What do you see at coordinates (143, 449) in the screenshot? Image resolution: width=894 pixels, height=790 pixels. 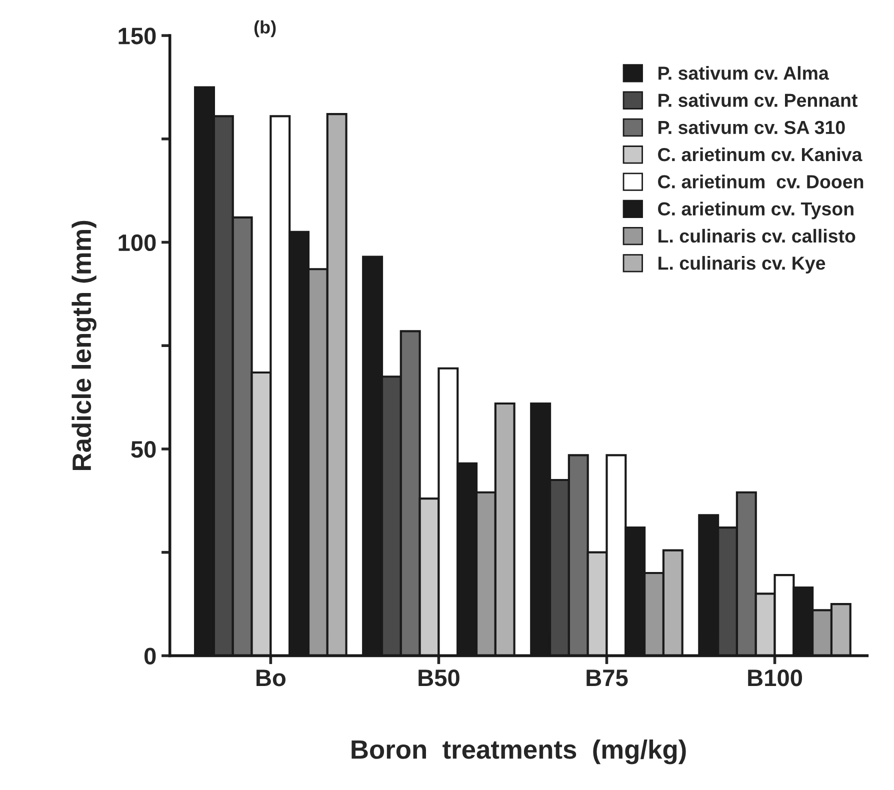 I see `y-tick-label: 50` at bounding box center [143, 449].